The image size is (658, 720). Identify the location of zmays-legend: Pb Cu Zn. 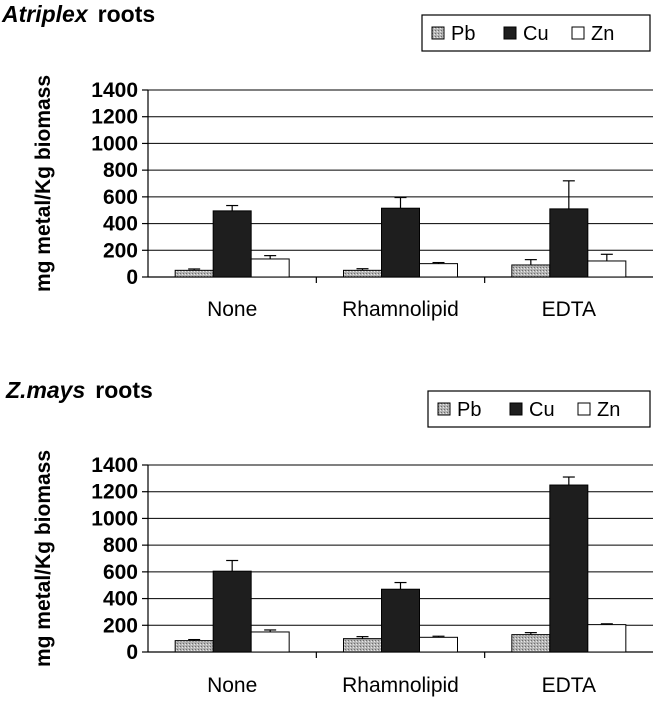
(539, 409).